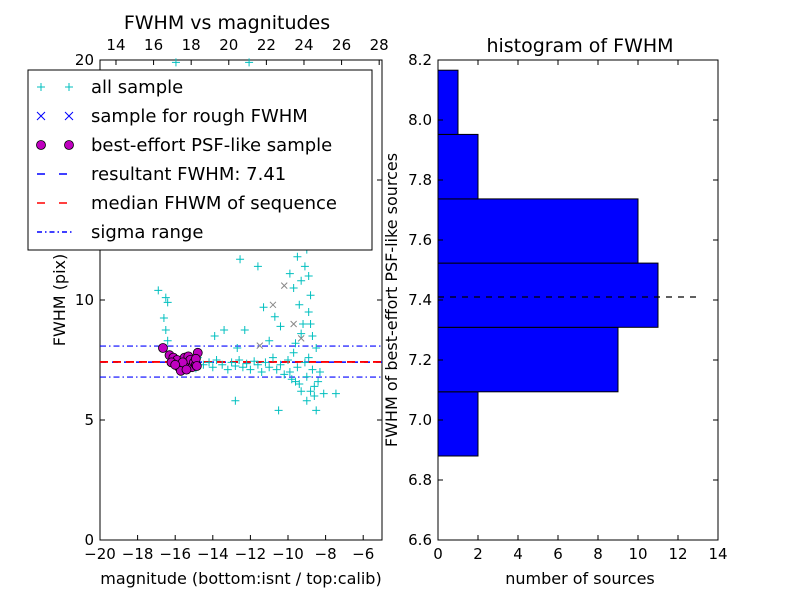  What do you see at coordinates (89, 540) in the screenshot?
I see `y-tick-label: 0` at bounding box center [89, 540].